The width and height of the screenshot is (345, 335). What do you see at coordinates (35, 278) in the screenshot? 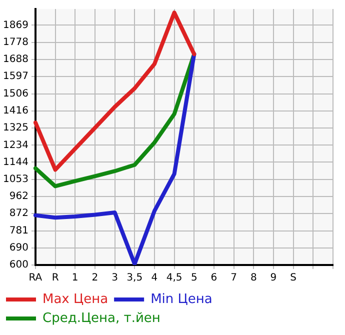
I see `x-tick-label: RA` at bounding box center [35, 278].